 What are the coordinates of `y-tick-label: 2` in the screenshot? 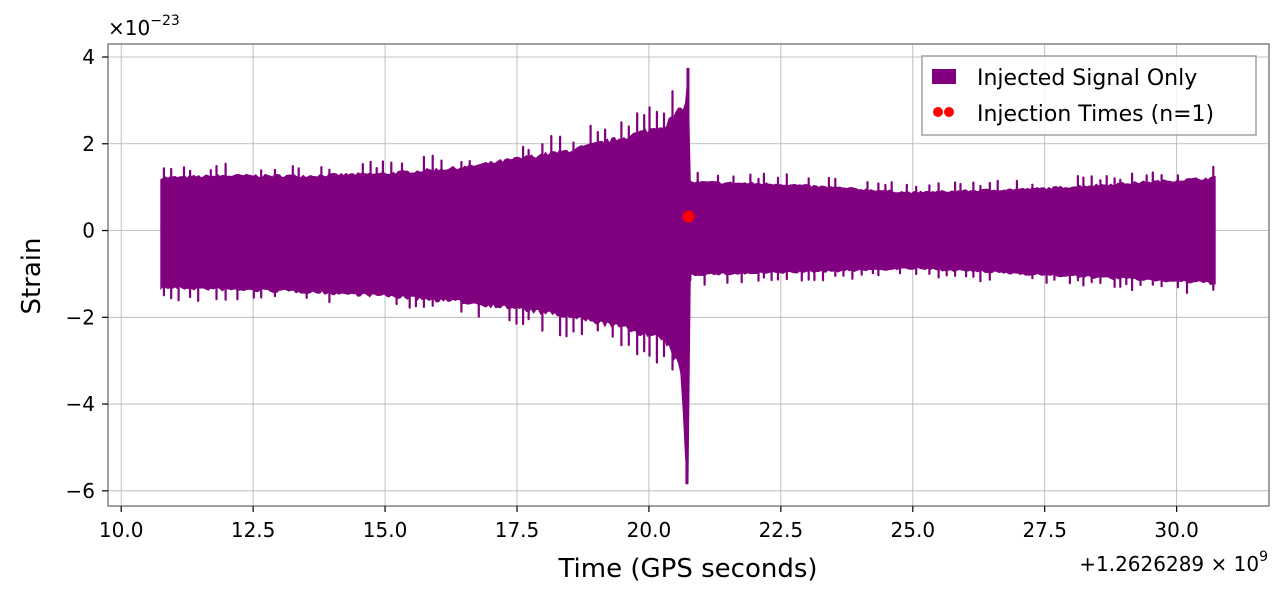 It's located at (88, 144).